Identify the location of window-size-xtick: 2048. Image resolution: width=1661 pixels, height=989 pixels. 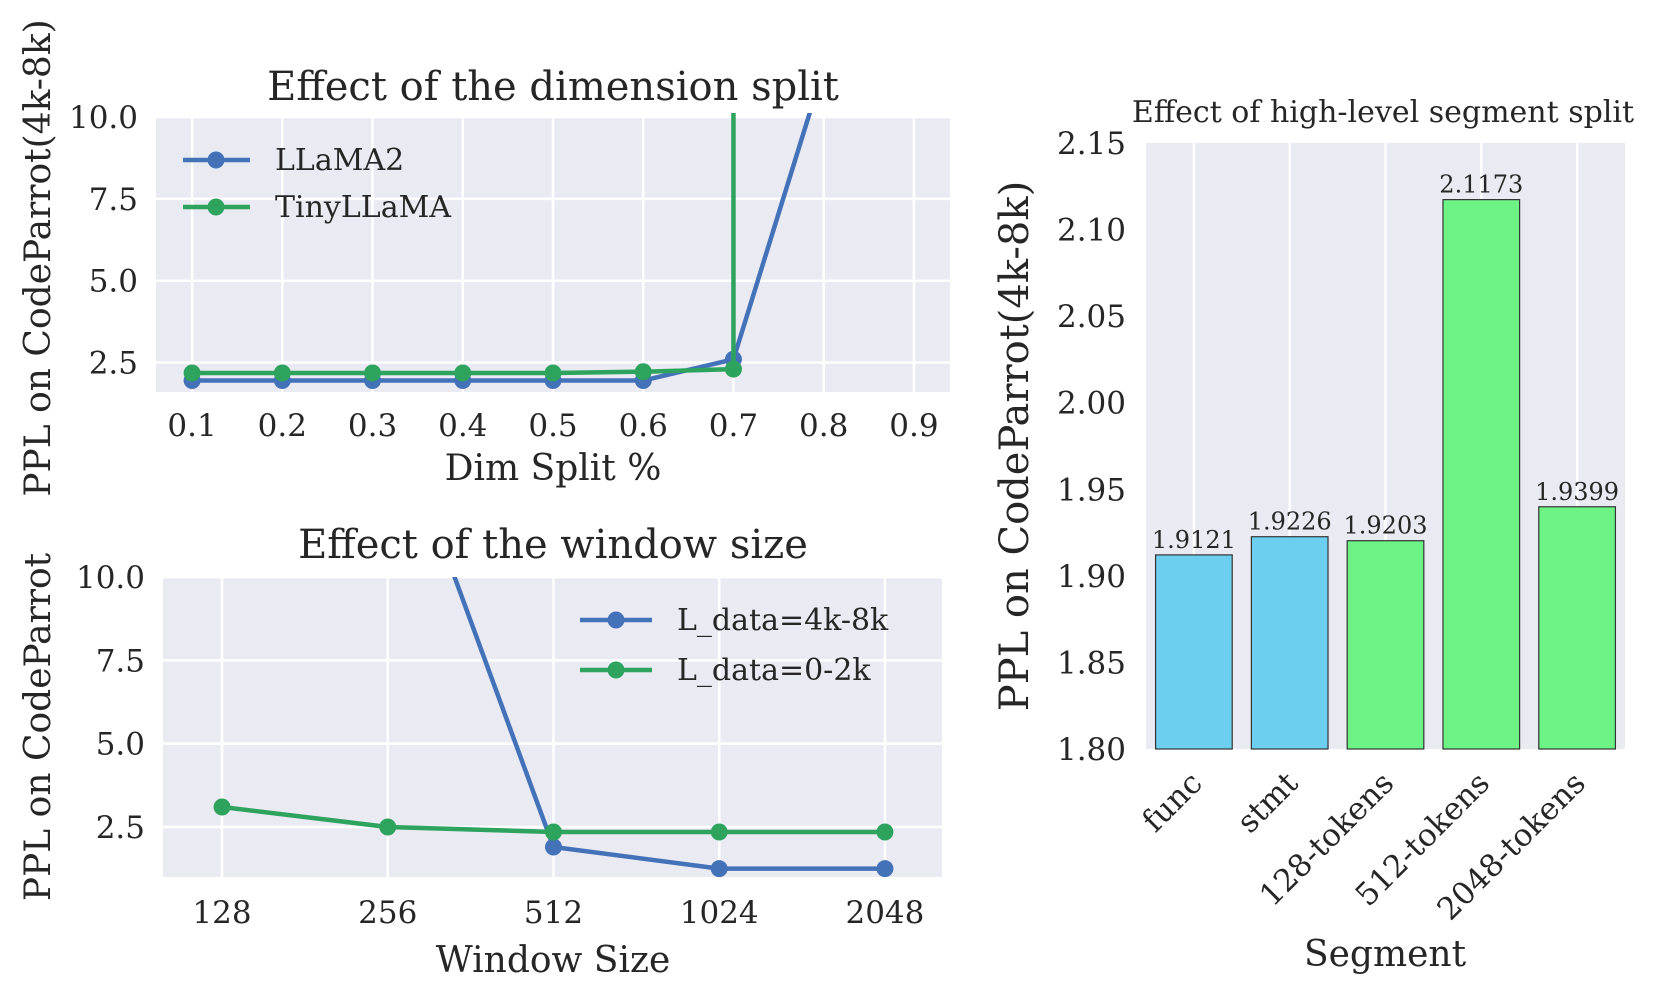
(884, 913).